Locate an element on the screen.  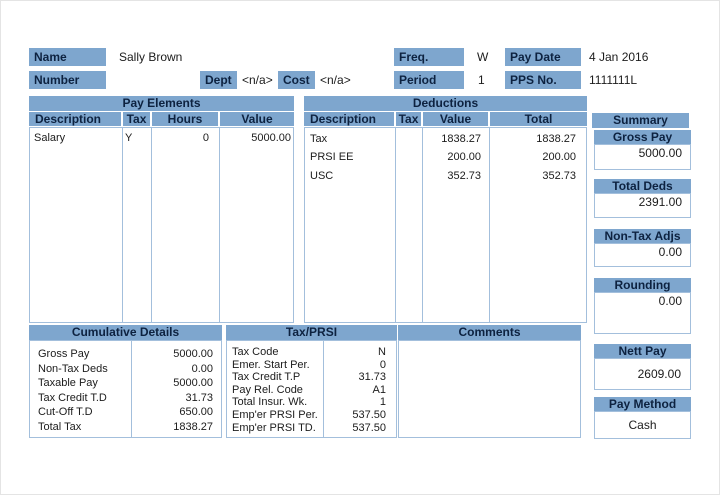
deduction-total: 352.73 is located at coordinates (559, 176).